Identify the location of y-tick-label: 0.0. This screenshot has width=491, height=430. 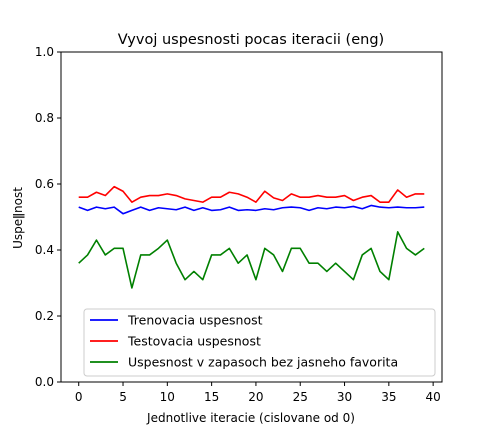
(44, 382).